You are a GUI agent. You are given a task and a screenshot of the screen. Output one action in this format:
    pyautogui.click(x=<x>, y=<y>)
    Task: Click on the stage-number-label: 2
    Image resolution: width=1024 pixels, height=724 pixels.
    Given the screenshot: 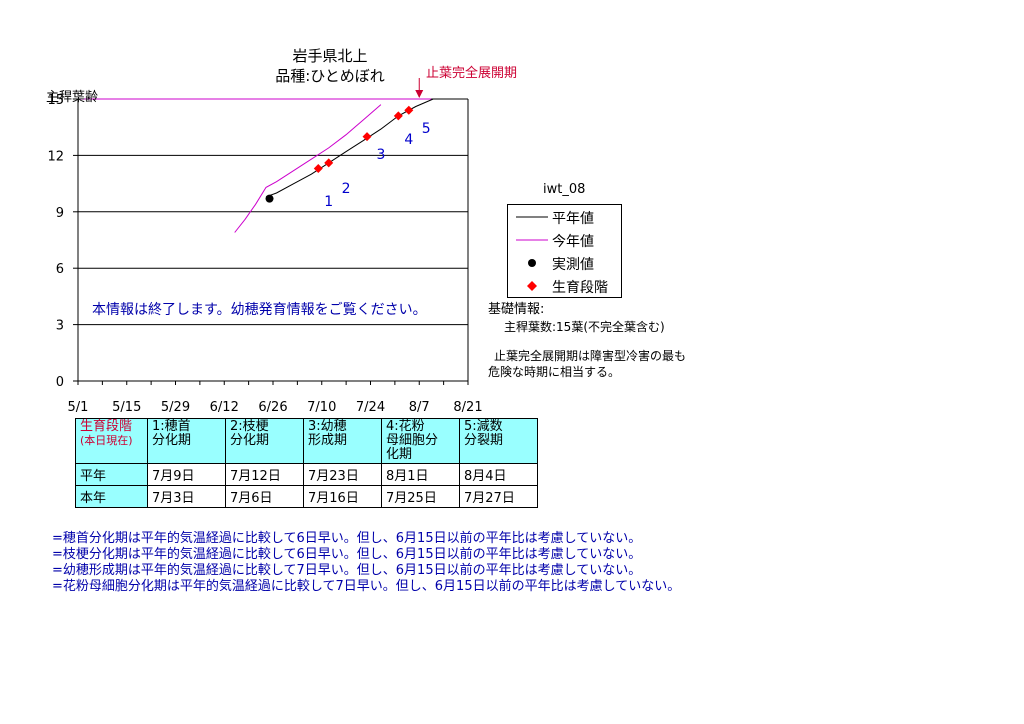 What is the action you would take?
    pyautogui.click(x=346, y=189)
    